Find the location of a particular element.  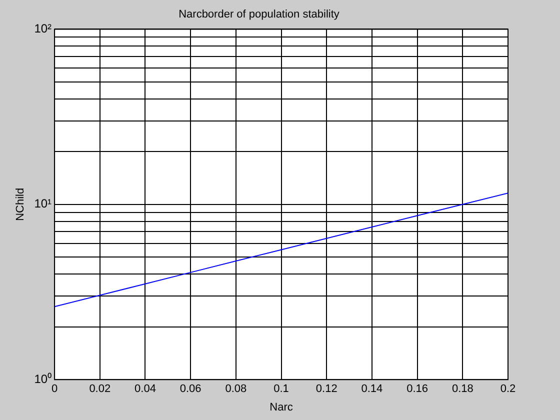

y-tick-label: 10¹ is located at coordinates (43, 203).